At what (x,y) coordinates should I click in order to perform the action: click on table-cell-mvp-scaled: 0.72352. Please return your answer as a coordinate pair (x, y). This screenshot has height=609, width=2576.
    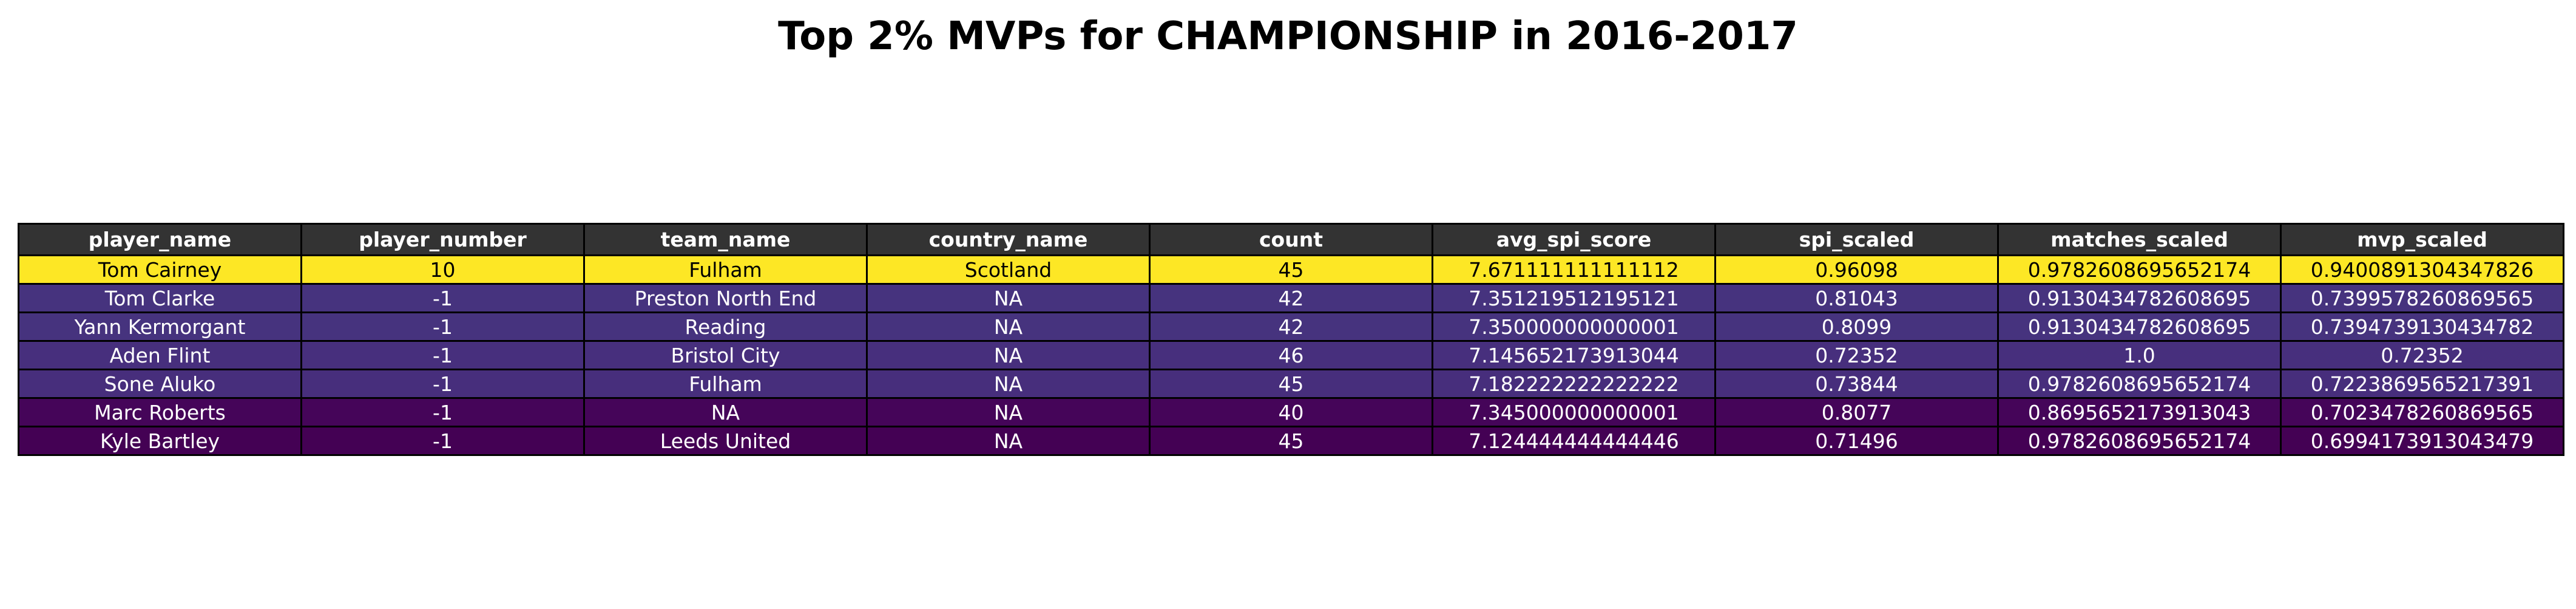
    Looking at the image, I should click on (2422, 355).